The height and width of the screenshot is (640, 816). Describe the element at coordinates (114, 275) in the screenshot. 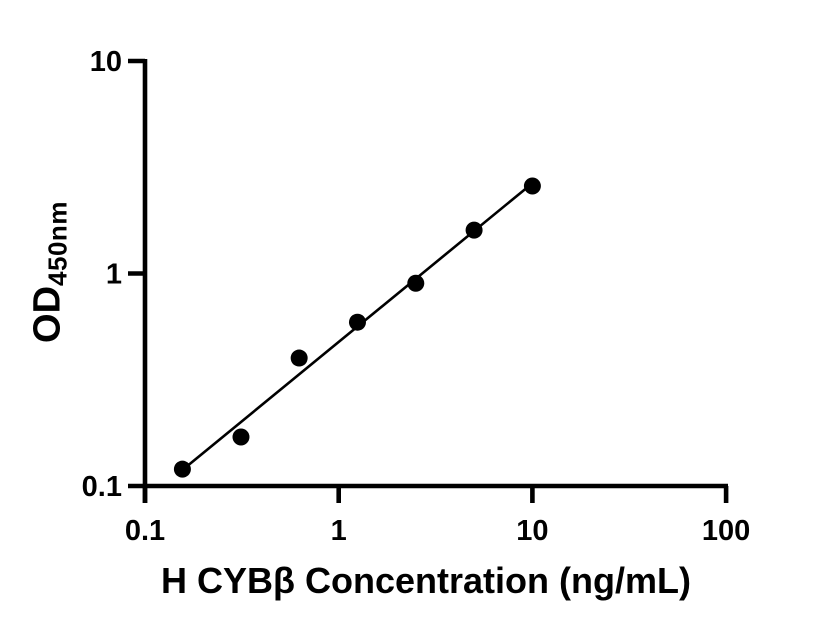

I see `y-tick-label: 1` at that location.